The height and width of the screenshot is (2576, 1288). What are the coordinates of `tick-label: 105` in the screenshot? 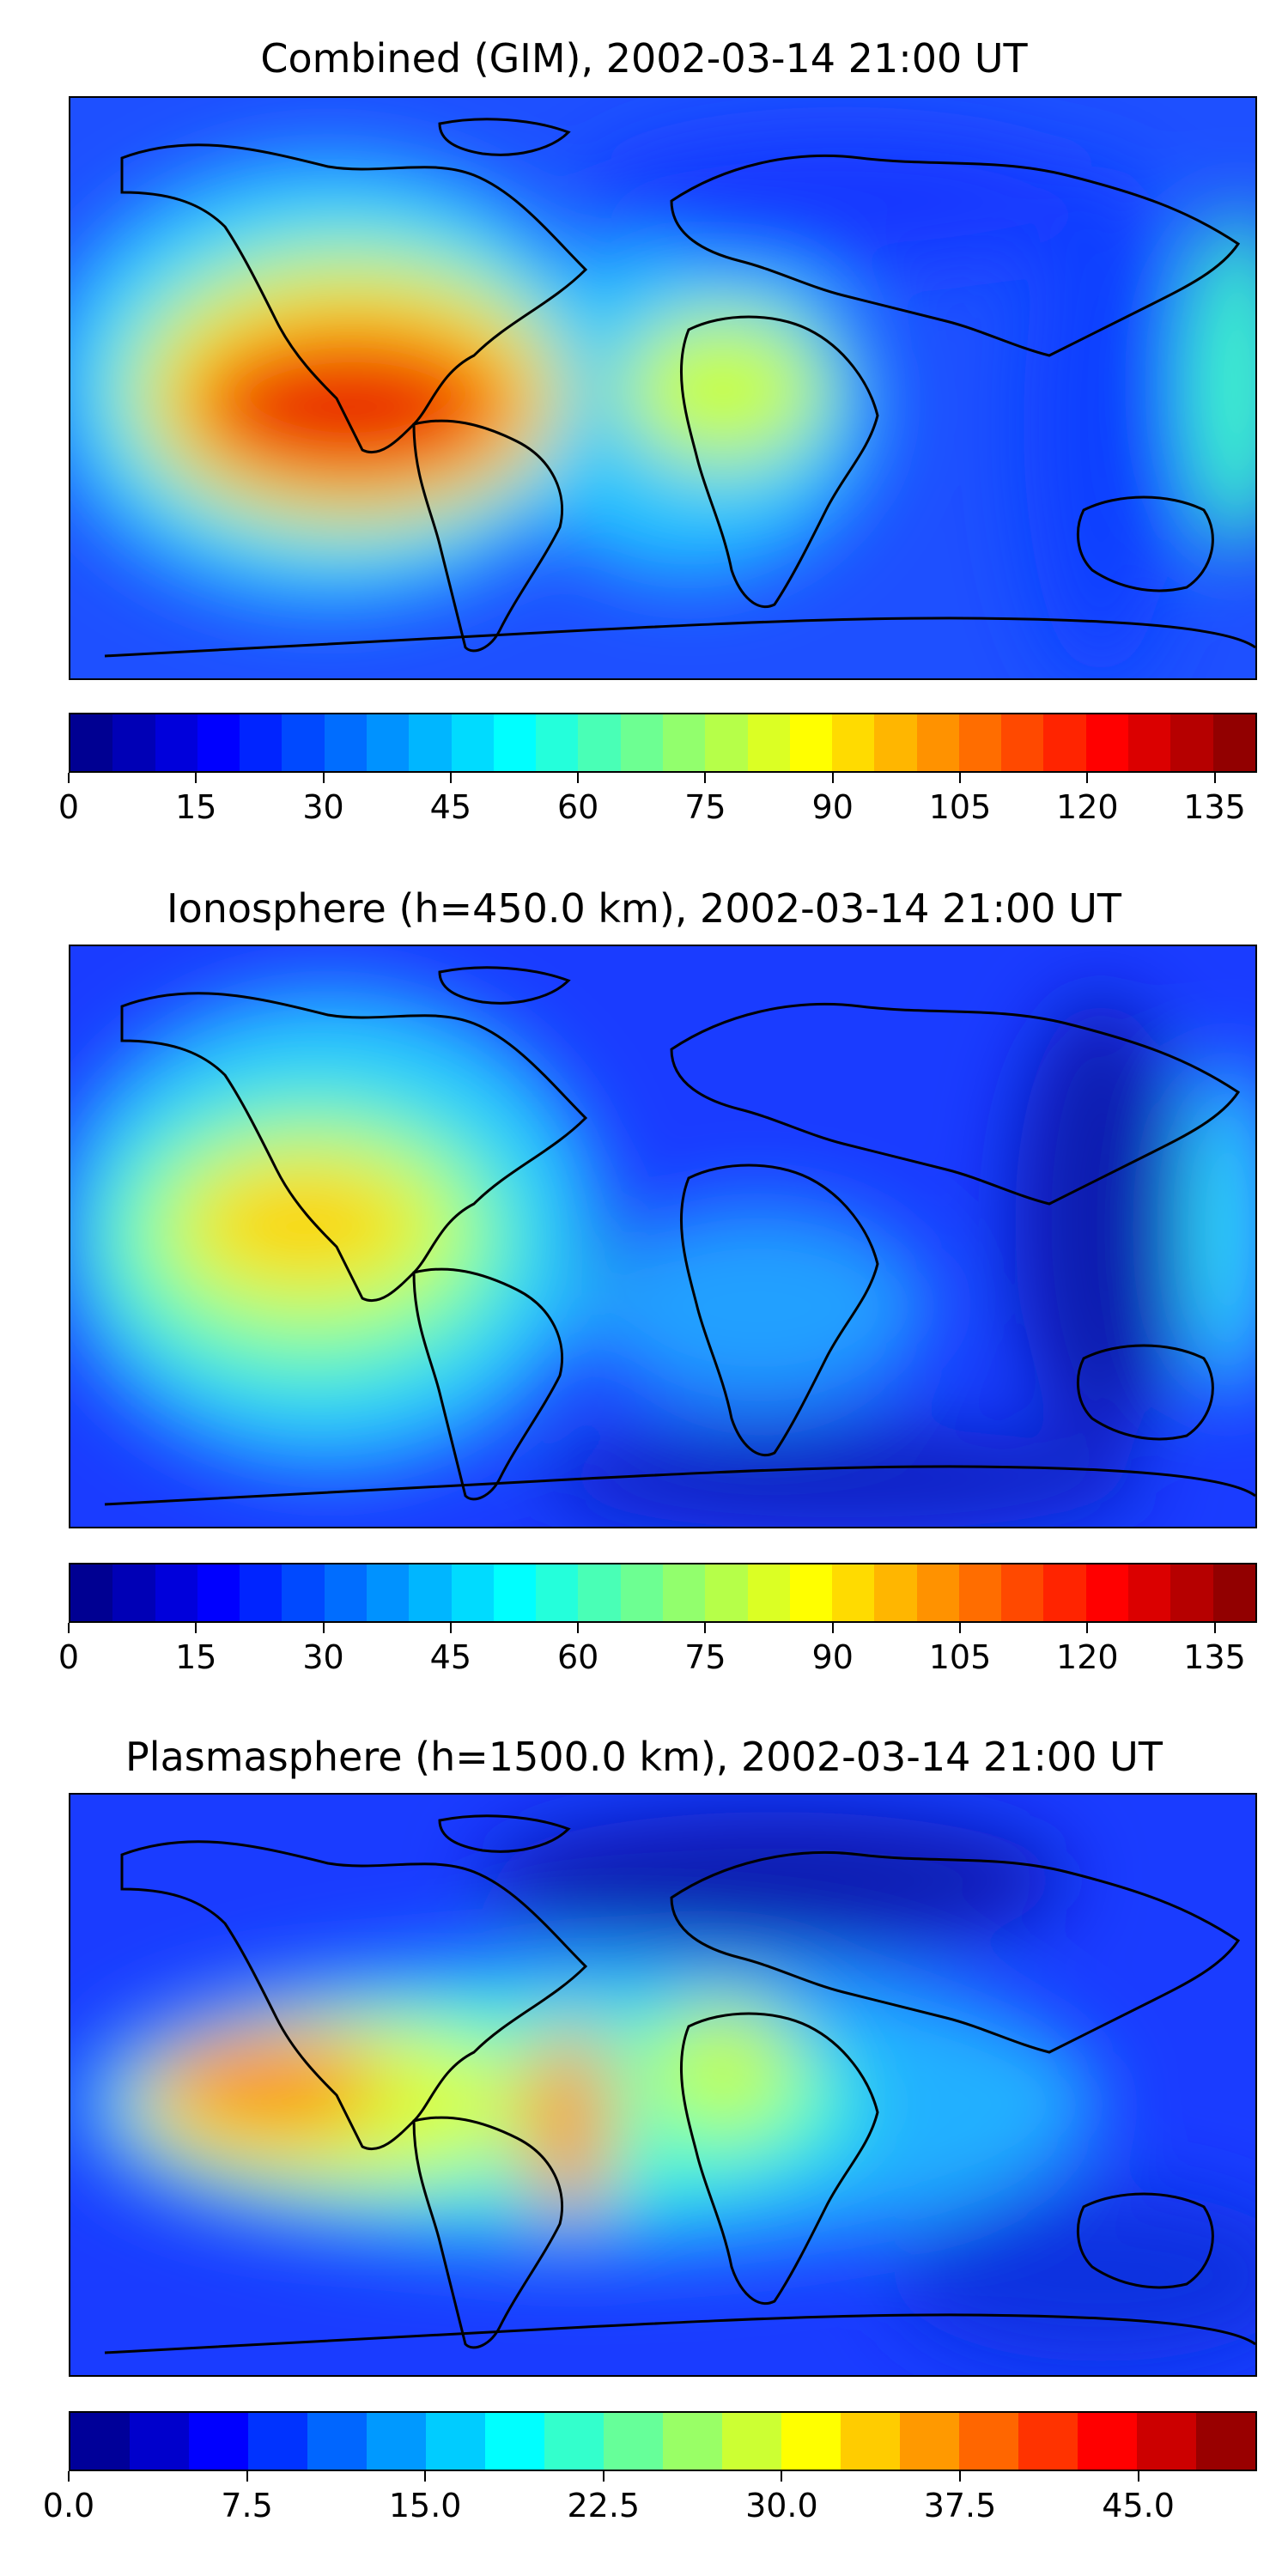 It's located at (960, 807).